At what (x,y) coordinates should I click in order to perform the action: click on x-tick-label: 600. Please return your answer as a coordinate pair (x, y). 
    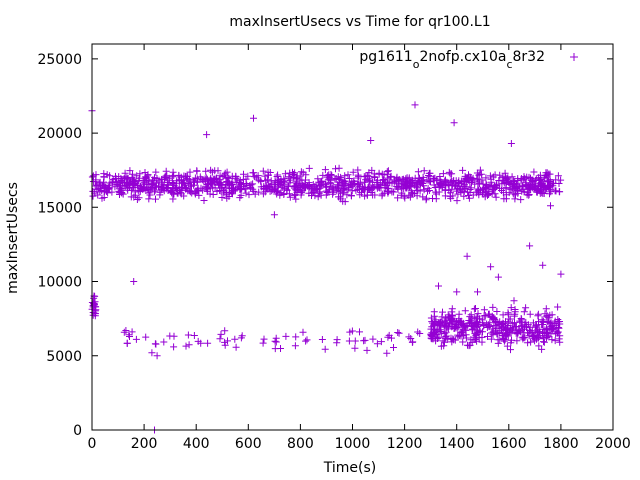
    Looking at the image, I should click on (248, 444).